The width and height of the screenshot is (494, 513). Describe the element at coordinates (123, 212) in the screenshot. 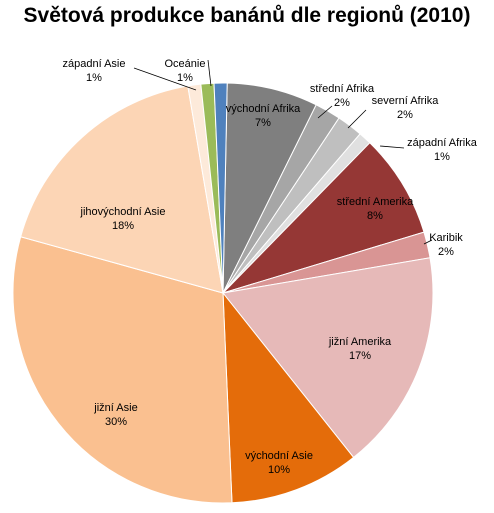

I see `slice-label-9: jihovýchodní Asie` at that location.